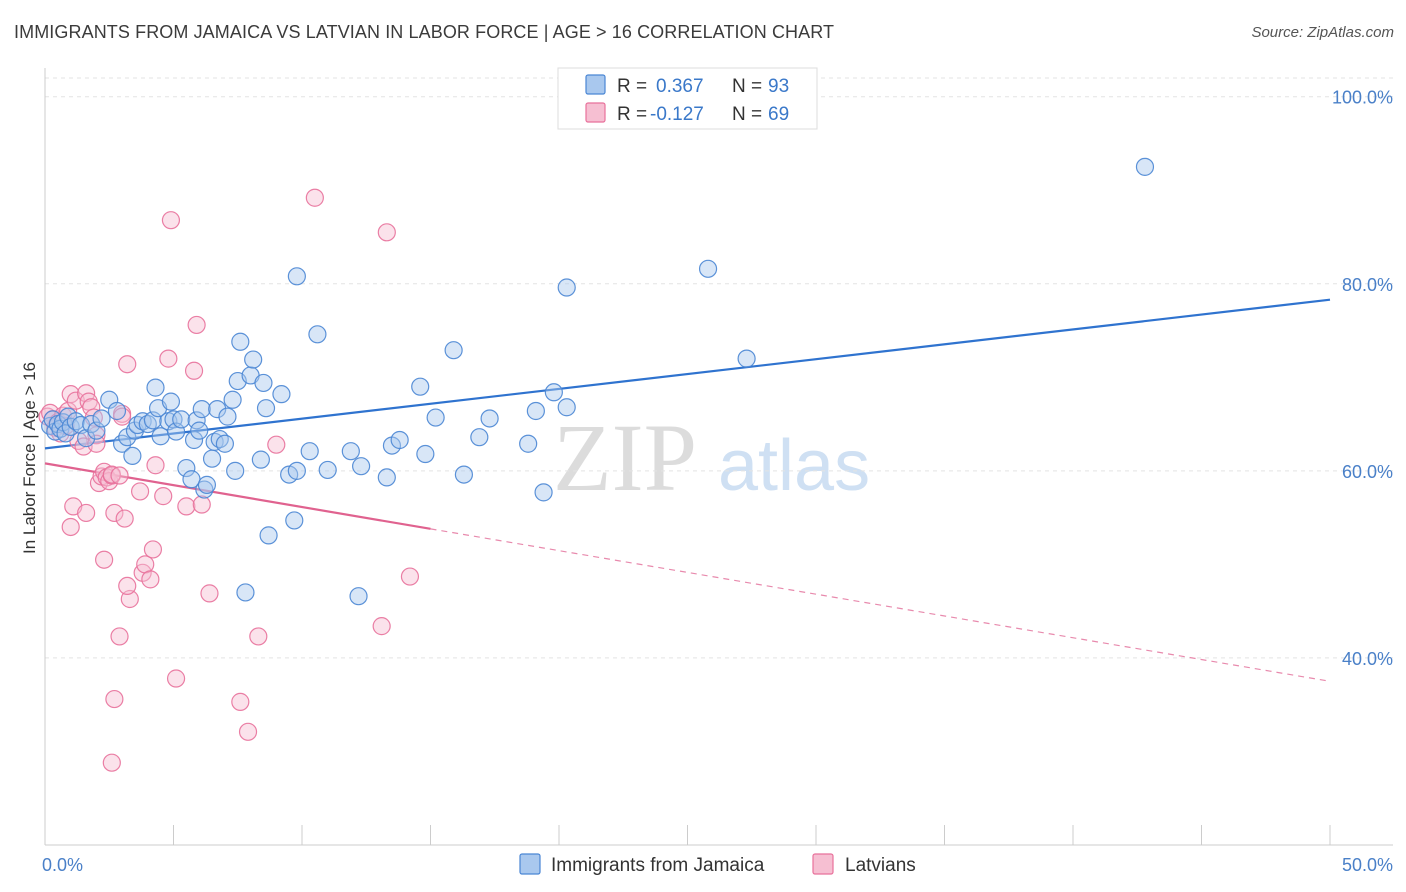 This screenshot has width=1406, height=892. I want to click on stats-n-label-latvians: N =, so click(747, 114).